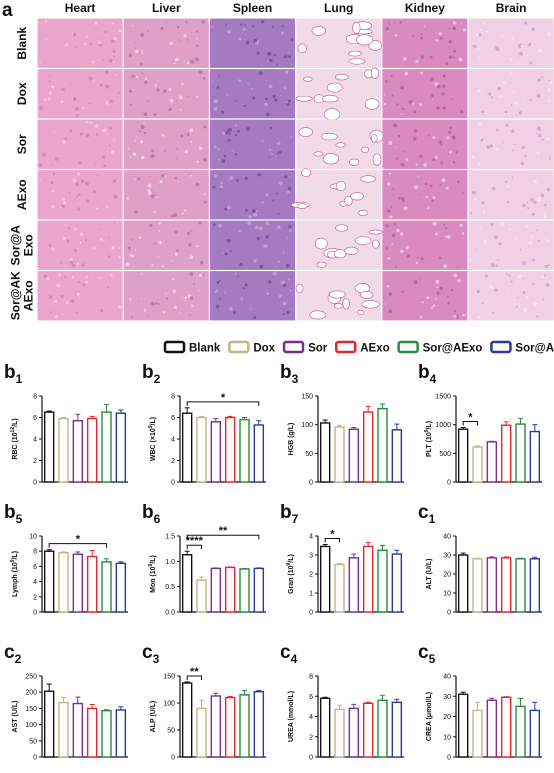  I want to click on panel-label: c4, so click(289, 654).